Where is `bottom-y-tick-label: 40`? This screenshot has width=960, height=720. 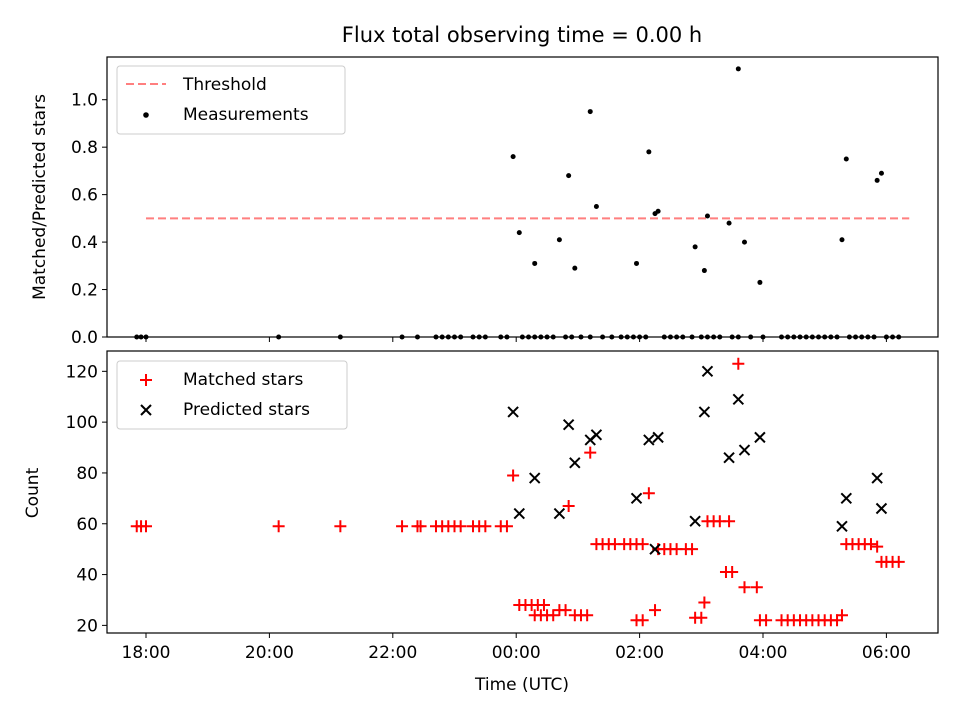
bottom-y-tick-label: 40 is located at coordinates (87, 576).